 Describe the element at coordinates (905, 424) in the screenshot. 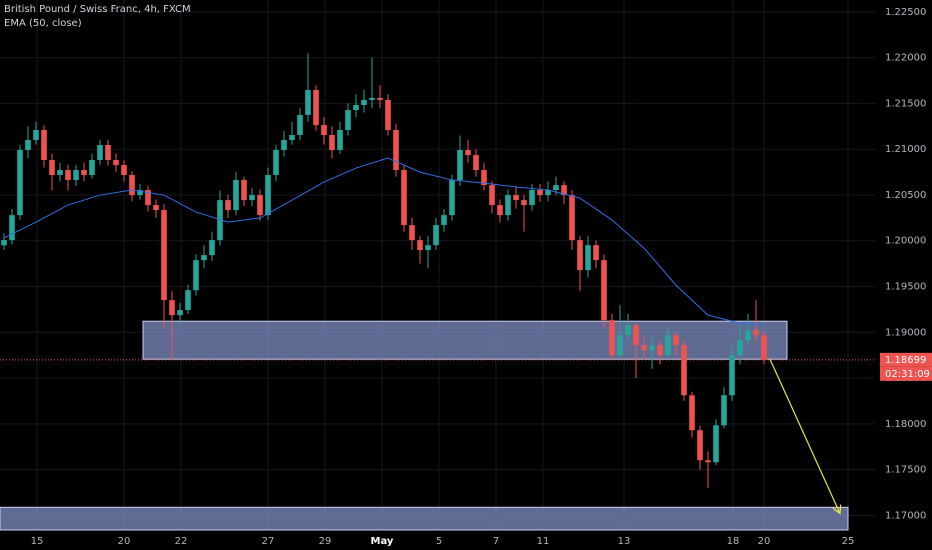

I see `y-tick-label: 1.18000` at that location.